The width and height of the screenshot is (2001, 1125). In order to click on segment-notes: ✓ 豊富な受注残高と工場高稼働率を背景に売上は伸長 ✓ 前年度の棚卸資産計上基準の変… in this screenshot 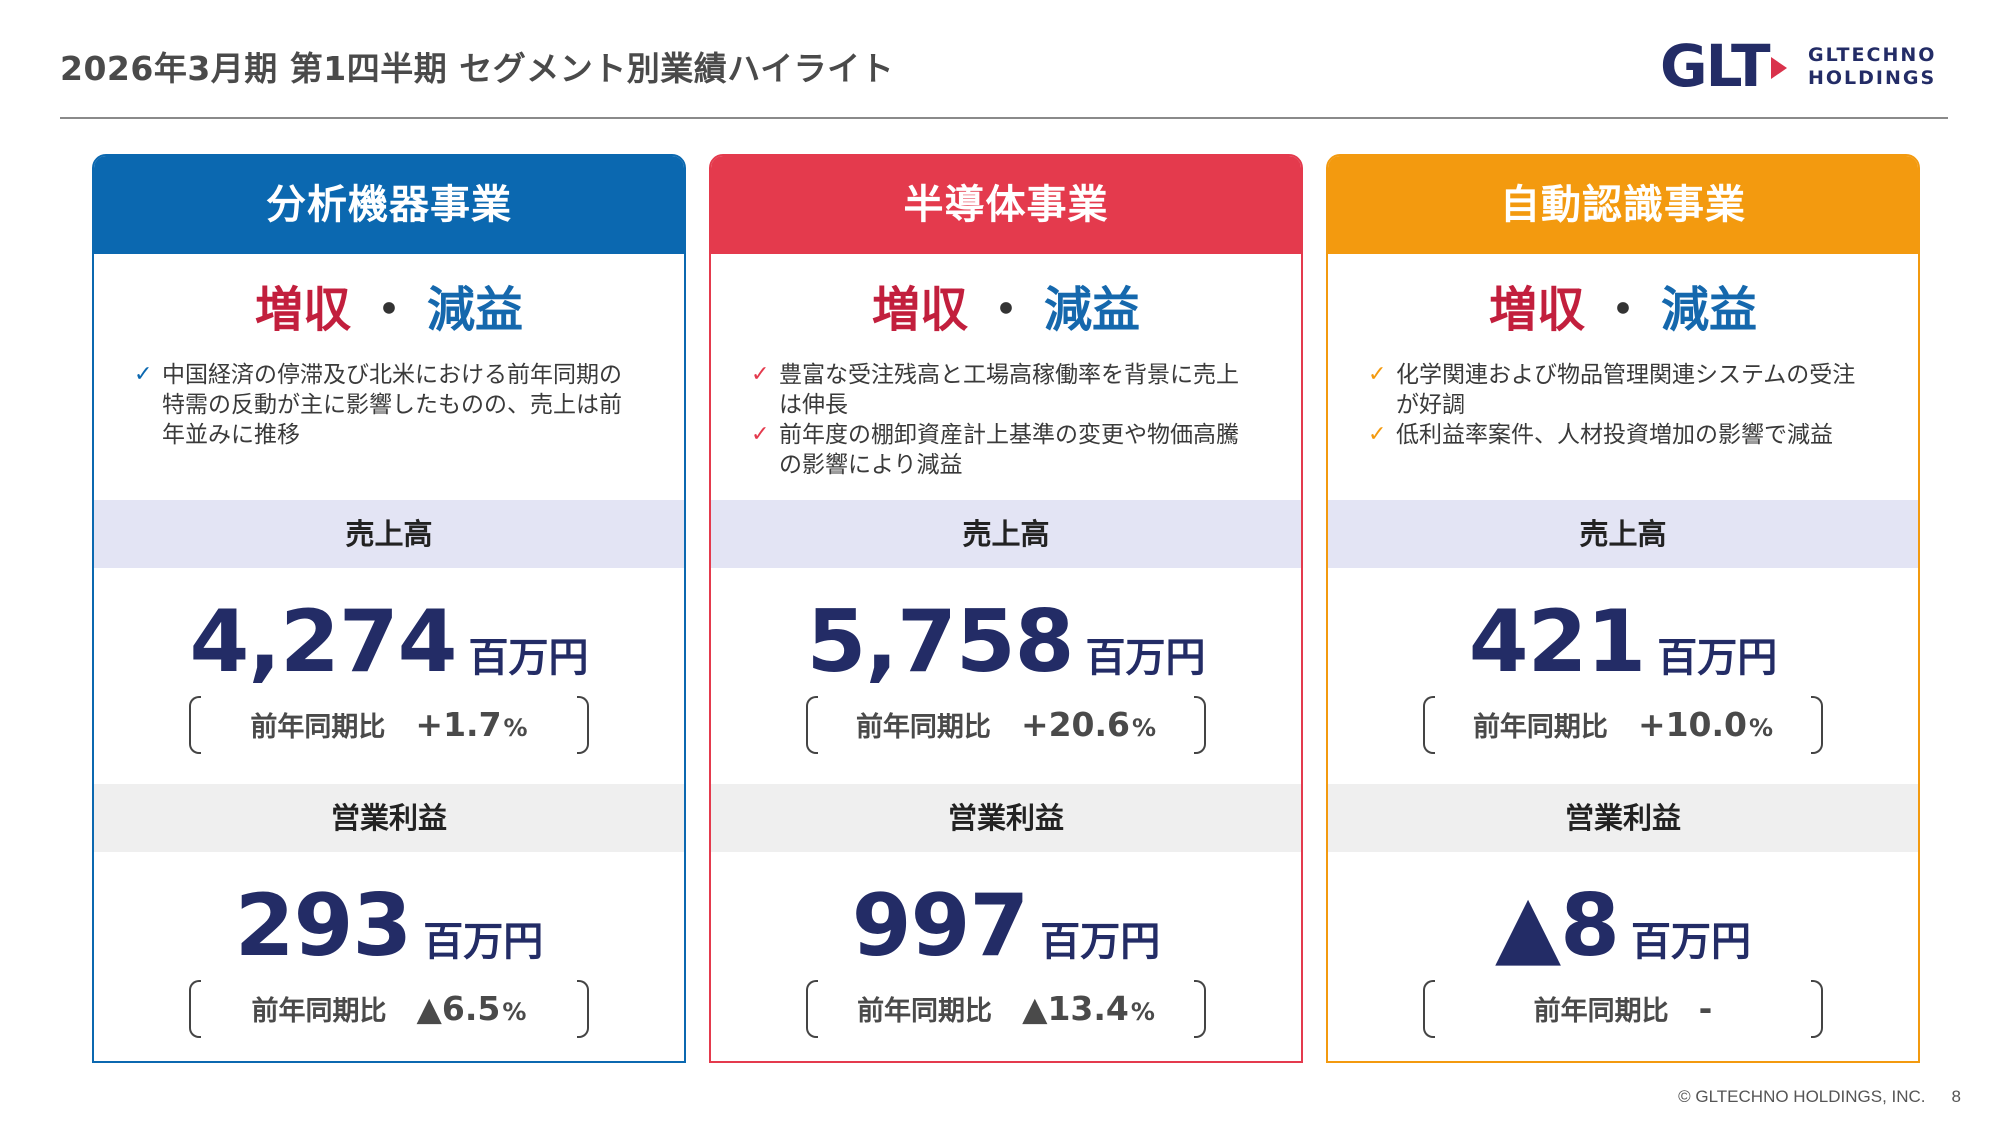, I will do `click(1006, 430)`.